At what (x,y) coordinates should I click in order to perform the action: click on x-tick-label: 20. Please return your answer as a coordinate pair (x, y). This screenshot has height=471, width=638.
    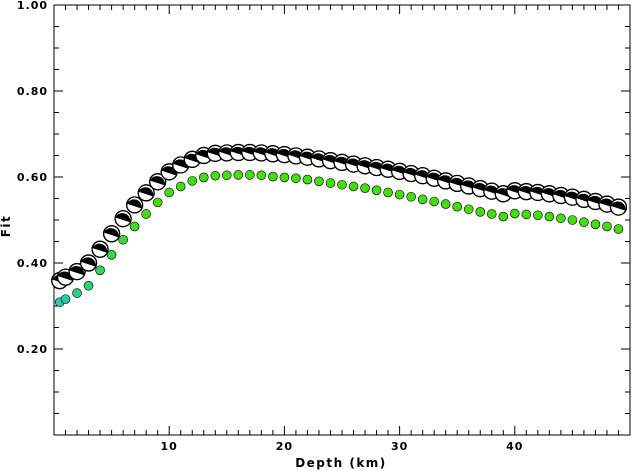
    Looking at the image, I should click on (284, 446).